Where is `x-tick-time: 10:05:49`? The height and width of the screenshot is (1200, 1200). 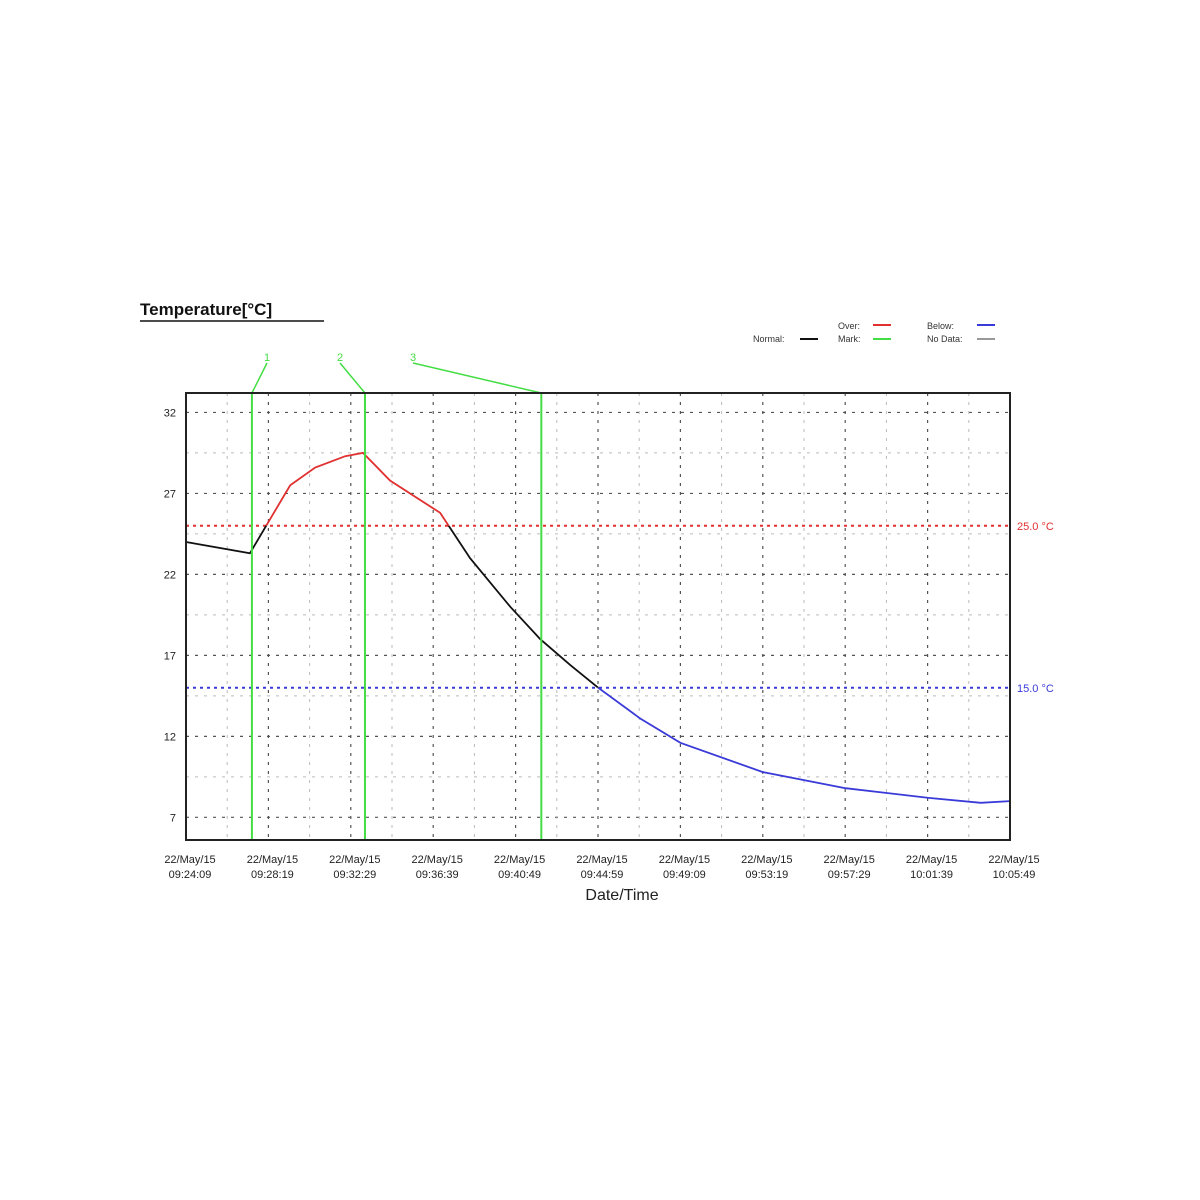 x-tick-time: 10:05:49 is located at coordinates (1014, 875).